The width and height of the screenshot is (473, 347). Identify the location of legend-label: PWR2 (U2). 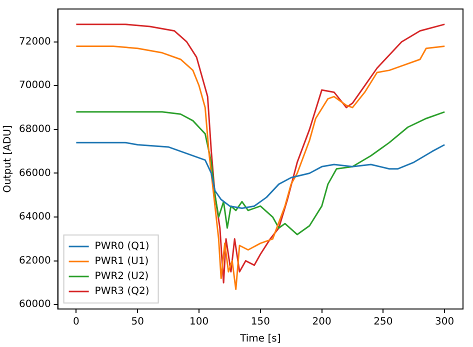
(121, 276).